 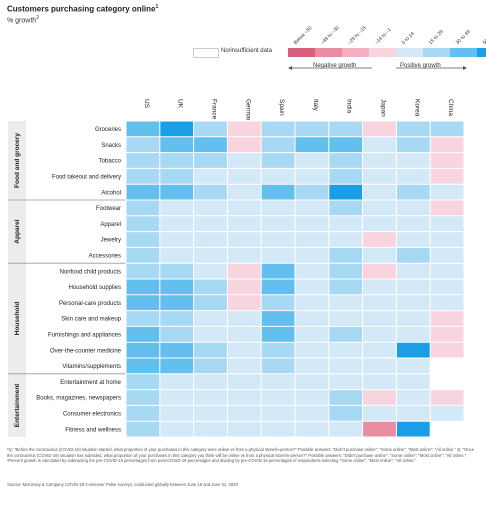 I want to click on row-label: Apparel, so click(x=110, y=225).